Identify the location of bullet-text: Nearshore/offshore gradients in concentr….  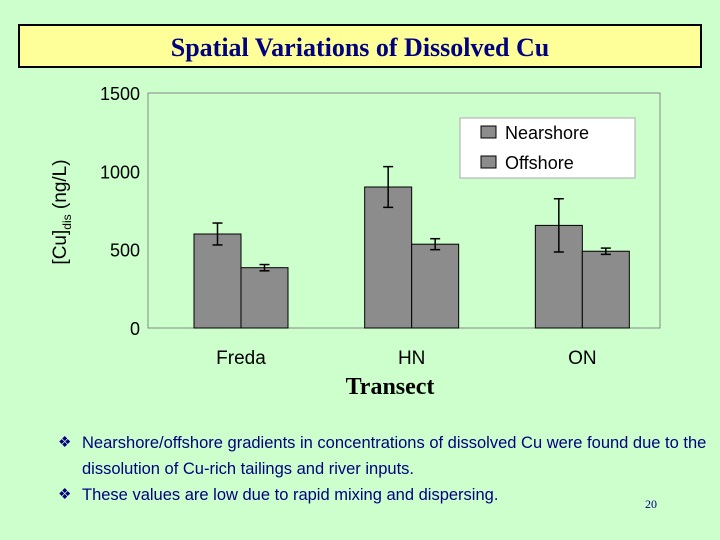
(394, 456).